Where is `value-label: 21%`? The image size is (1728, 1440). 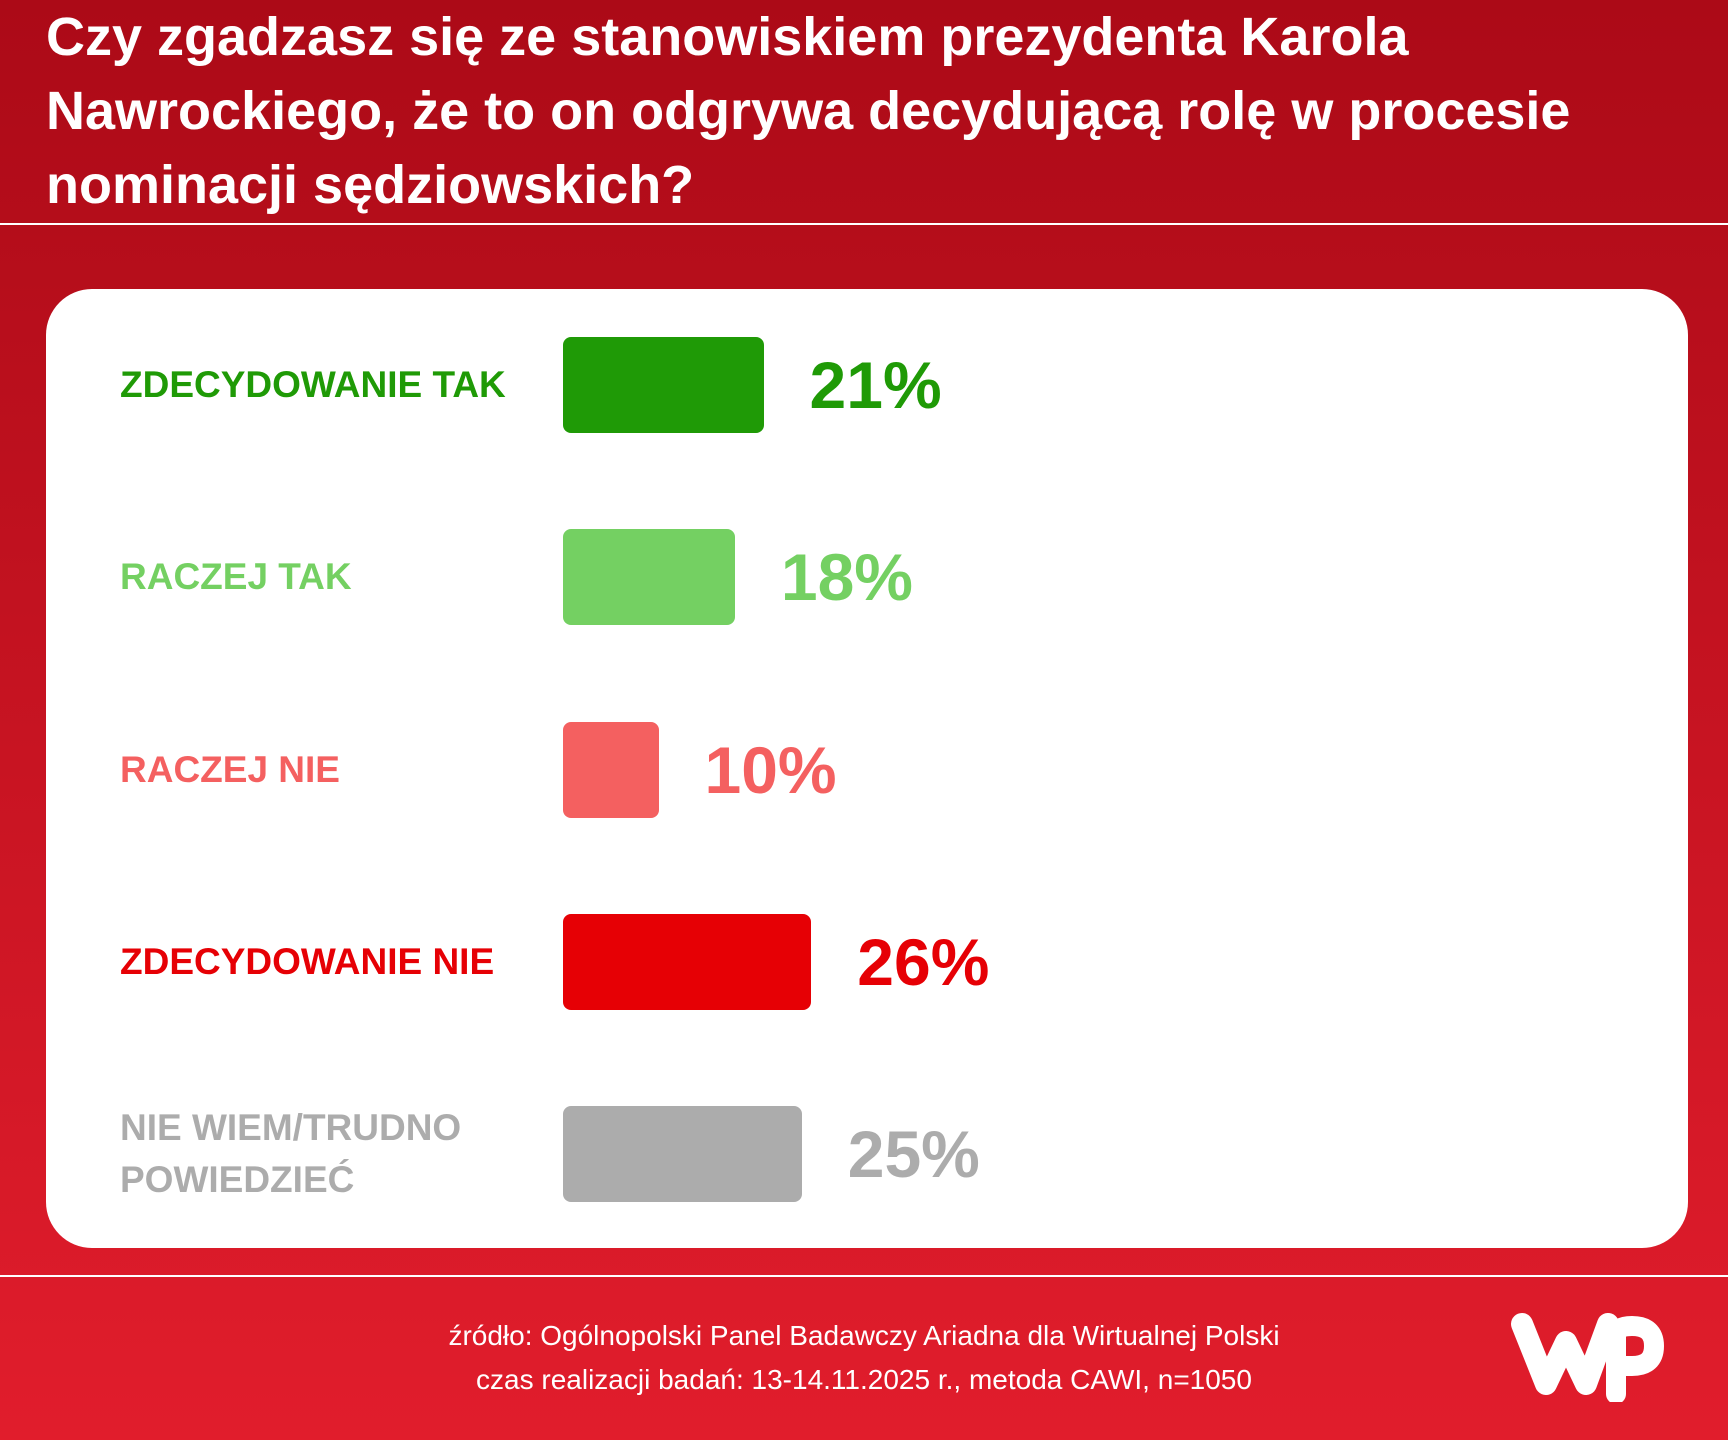
value-label: 21% is located at coordinates (875, 385).